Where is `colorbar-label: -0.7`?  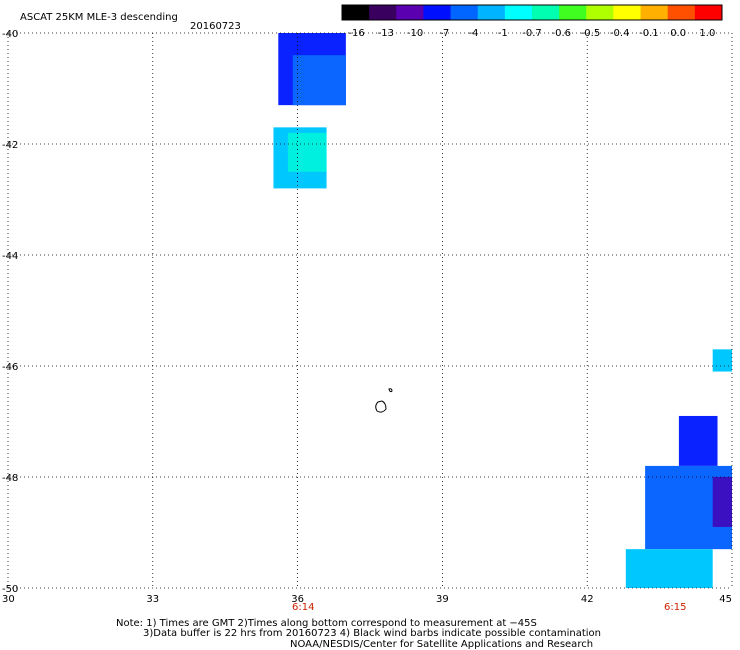
colorbar-label: -0.7 is located at coordinates (532, 33).